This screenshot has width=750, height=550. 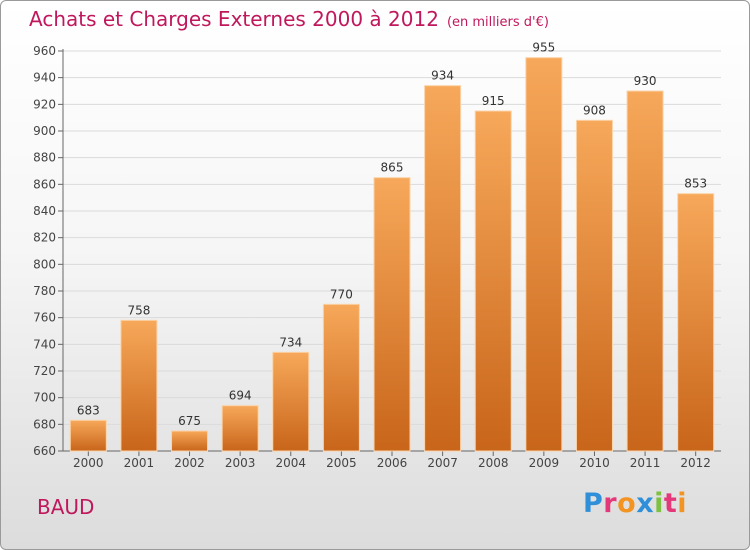 What do you see at coordinates (88, 435) in the screenshot?
I see `bar-2000` at bounding box center [88, 435].